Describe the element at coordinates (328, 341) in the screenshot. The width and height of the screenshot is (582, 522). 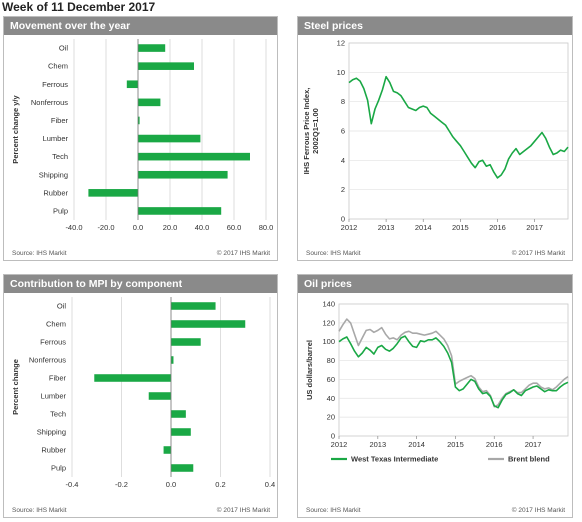
I see `y-tick-label: 100` at that location.